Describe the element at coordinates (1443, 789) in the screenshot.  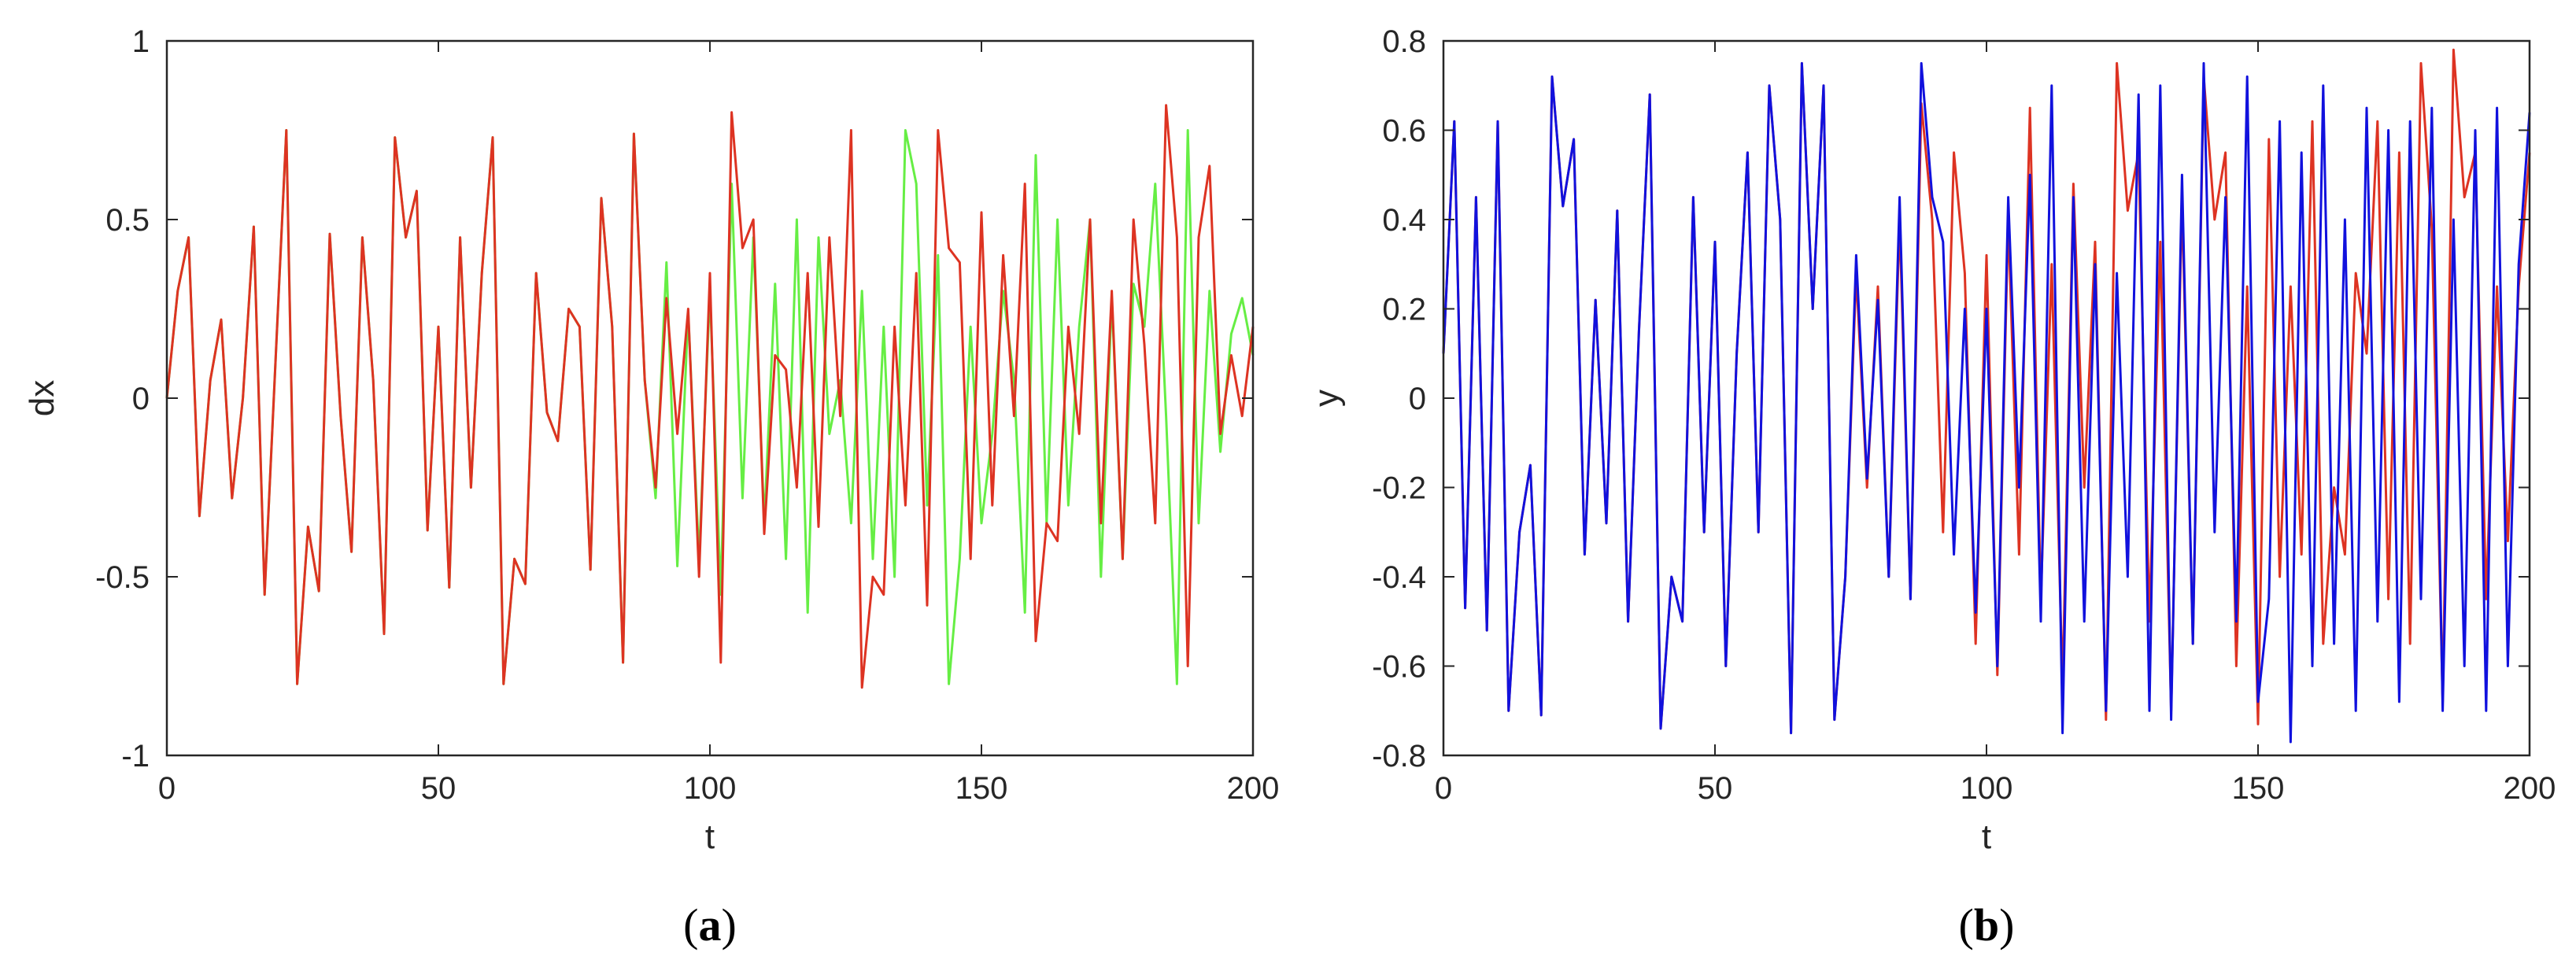
I see `x-tick-label-b-0: 0` at that location.